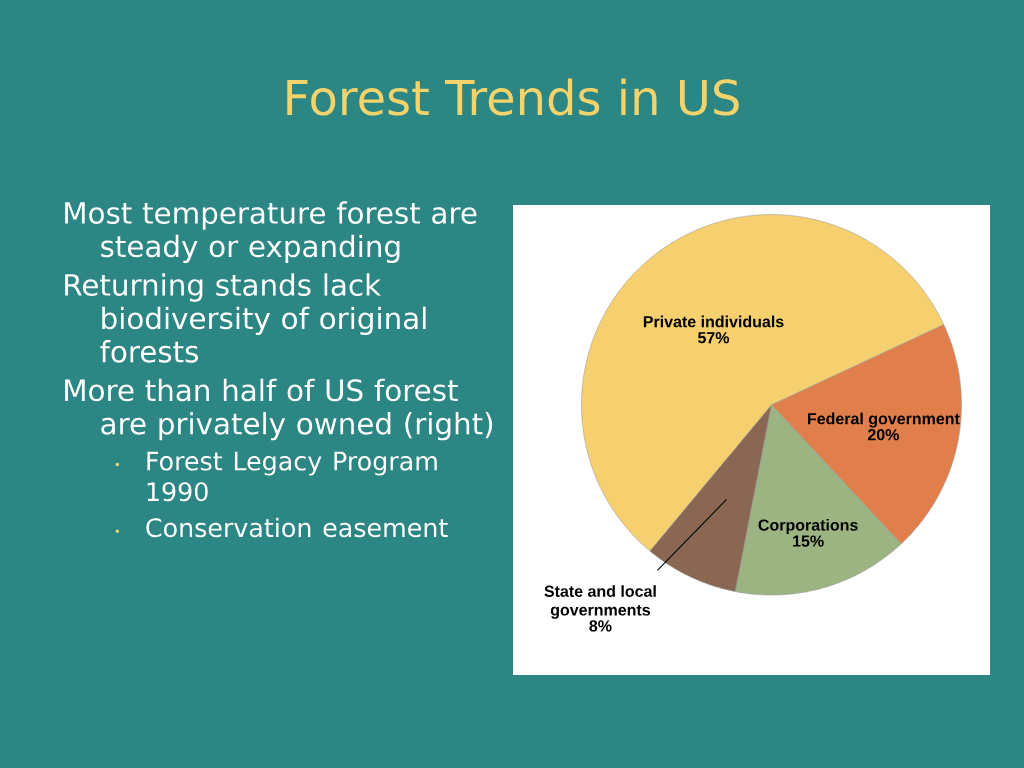 The image size is (1024, 768). What do you see at coordinates (808, 541) in the screenshot?
I see `data-label: 15%` at bounding box center [808, 541].